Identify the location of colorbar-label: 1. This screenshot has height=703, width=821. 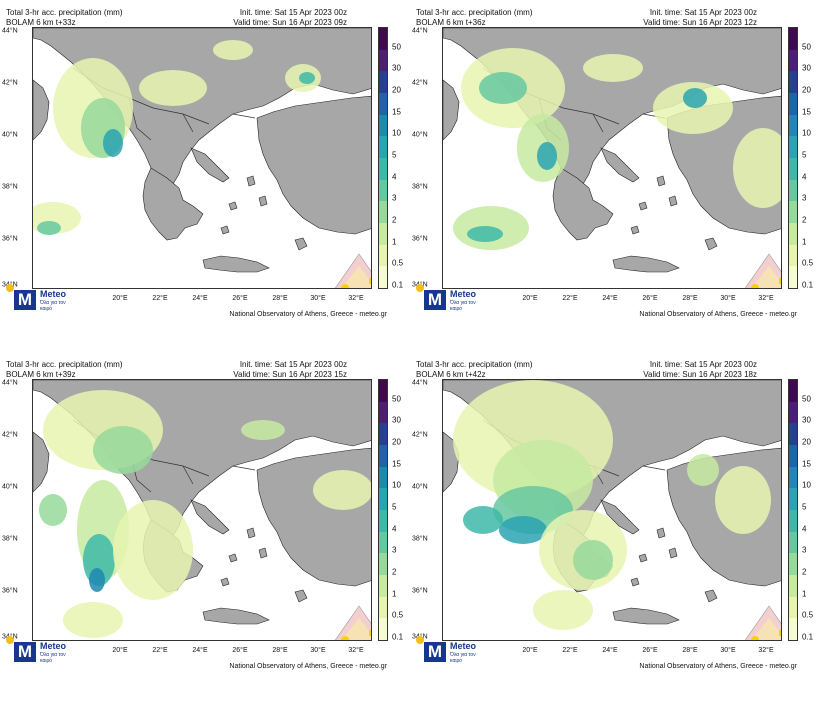
(804, 593).